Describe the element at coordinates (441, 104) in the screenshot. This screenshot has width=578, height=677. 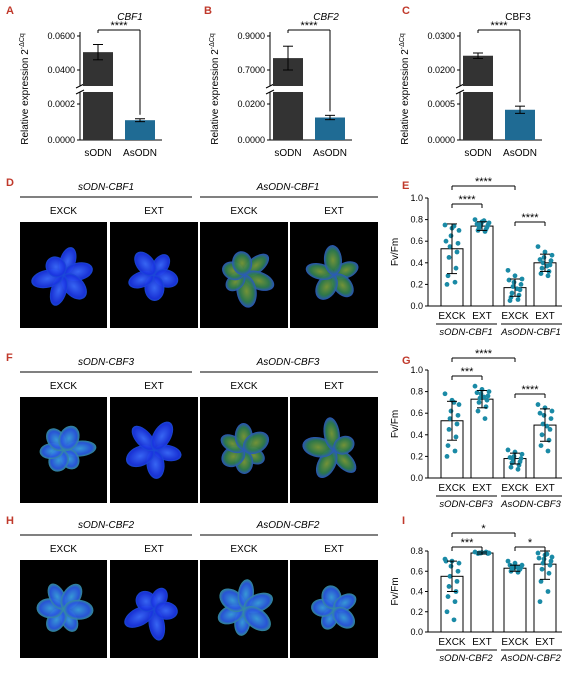
I see `y-tick-label: 0.0005` at that location.